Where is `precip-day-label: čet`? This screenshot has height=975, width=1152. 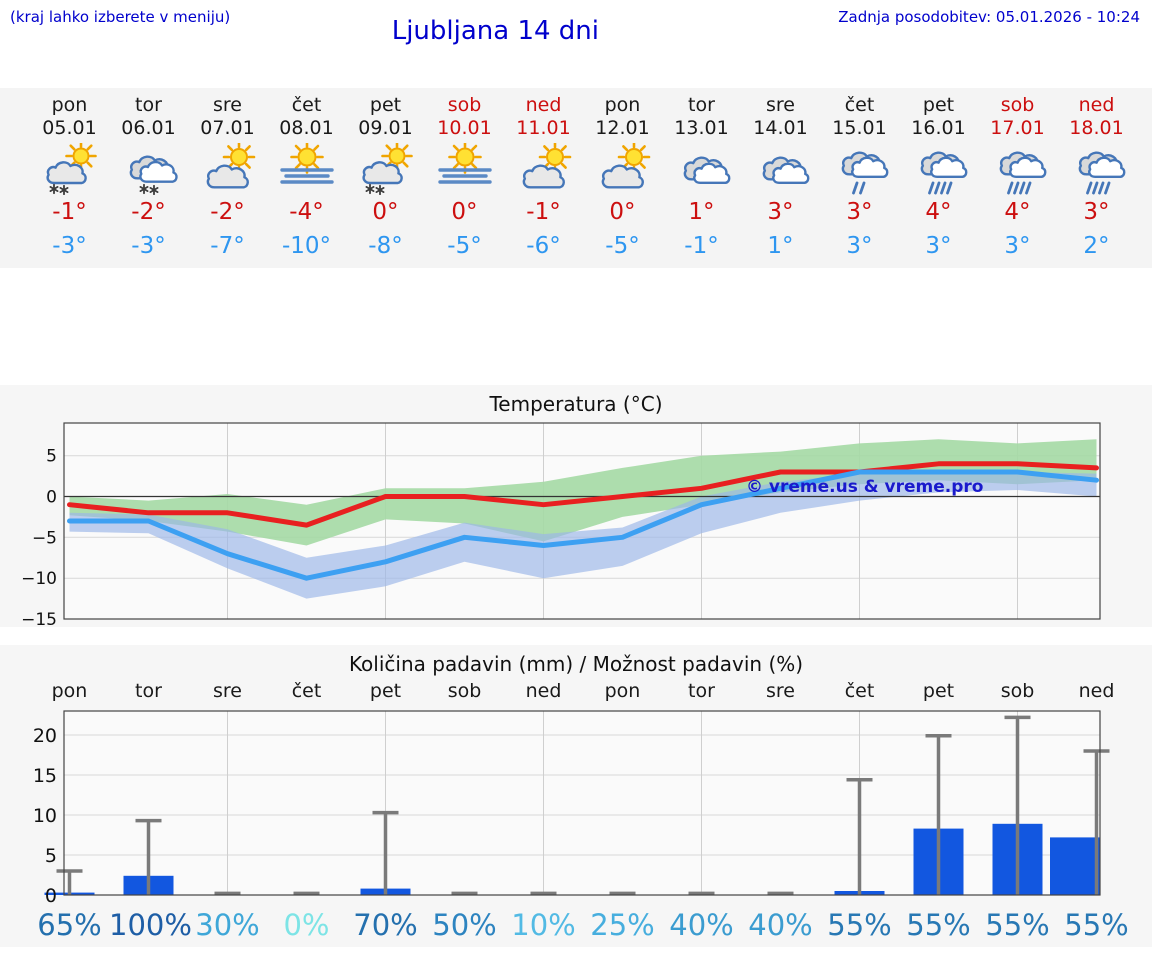
precip-day-label: čet is located at coordinates (306, 691).